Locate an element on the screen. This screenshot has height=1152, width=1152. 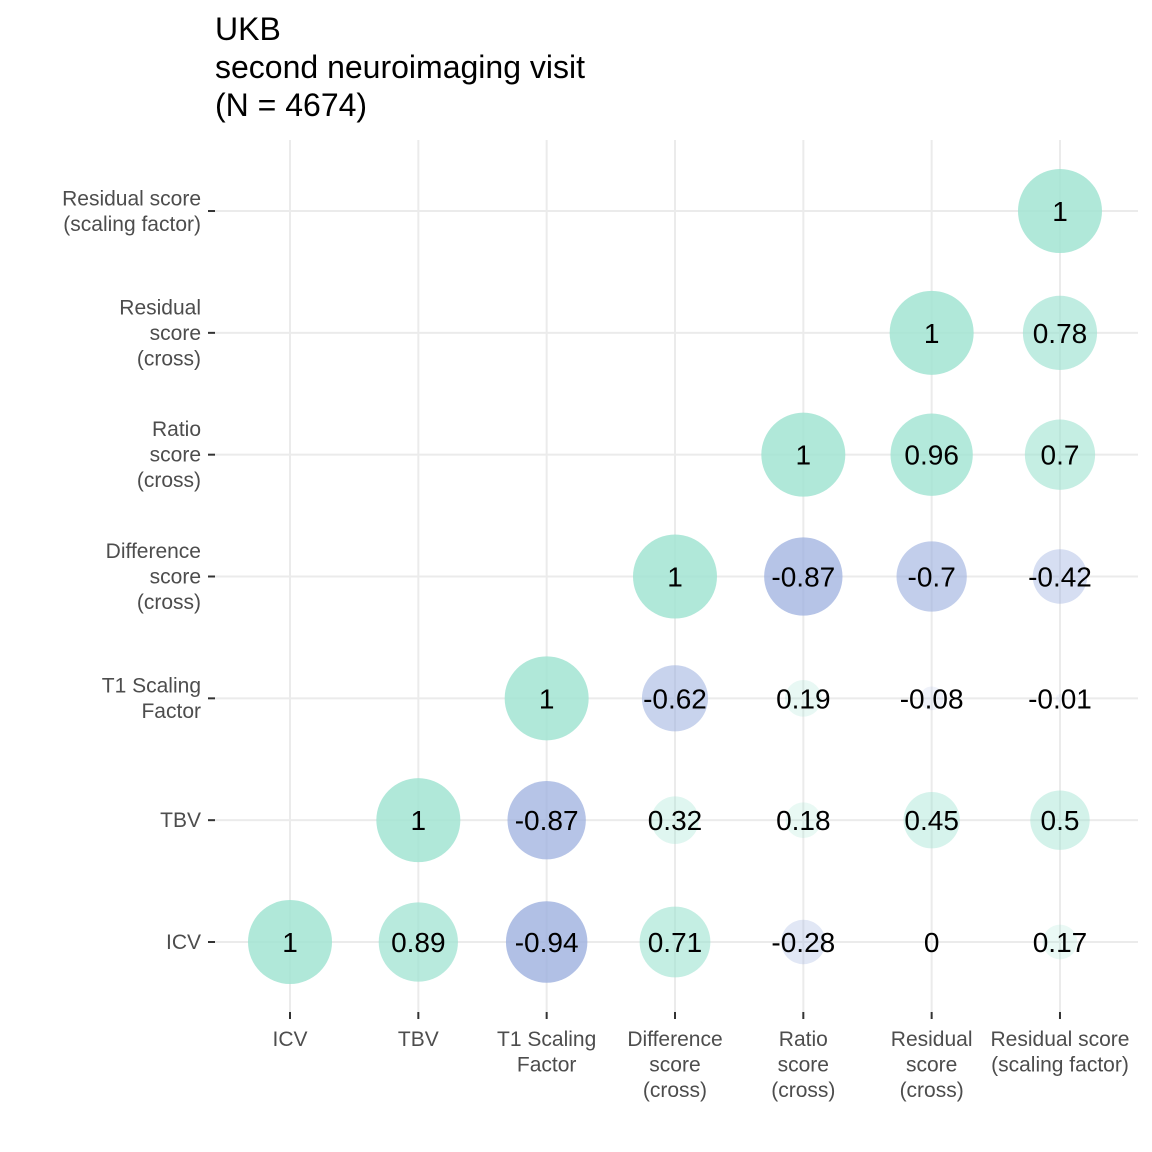
y-axis-label: T1 Scaling is located at coordinates (151, 686).